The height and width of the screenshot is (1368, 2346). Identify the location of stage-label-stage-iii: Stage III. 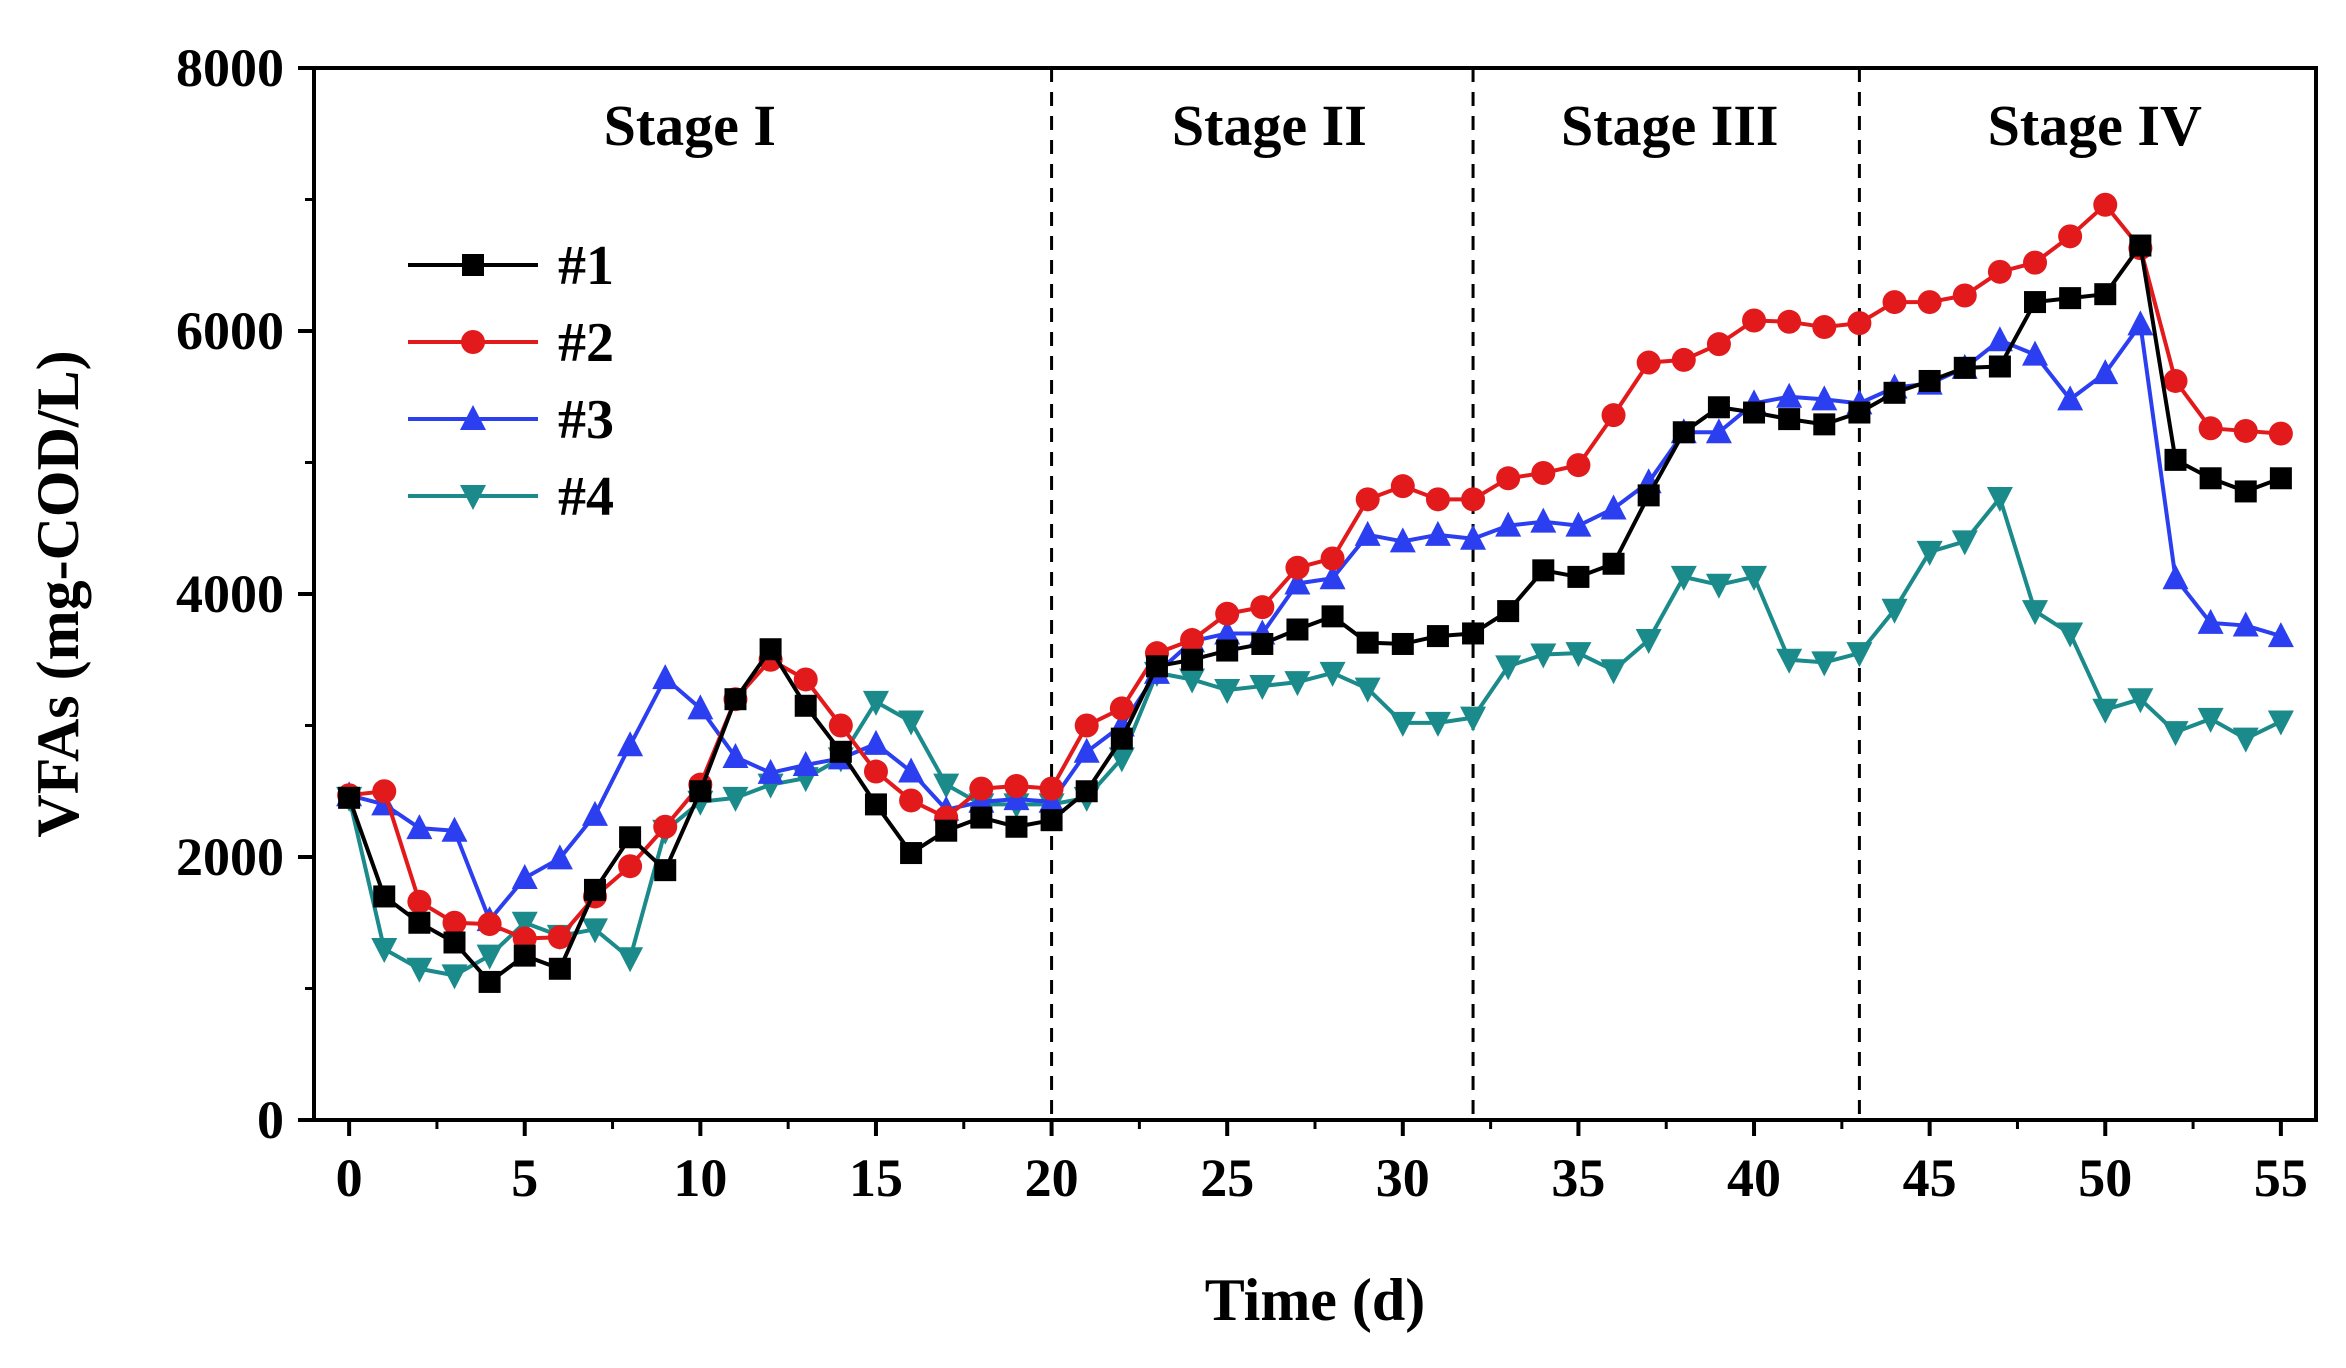
(1670, 125).